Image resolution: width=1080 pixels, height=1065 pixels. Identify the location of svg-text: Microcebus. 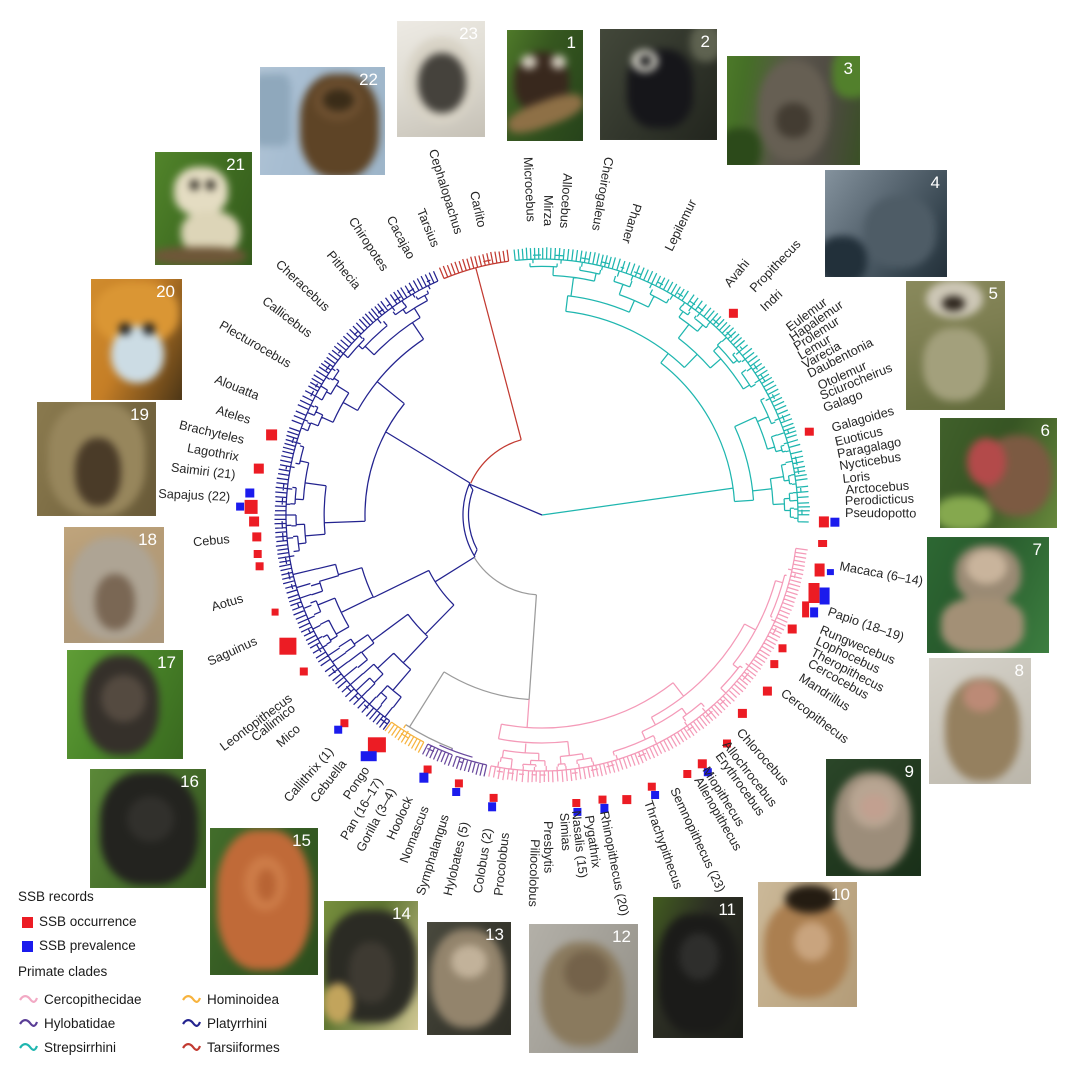
(529, 190).